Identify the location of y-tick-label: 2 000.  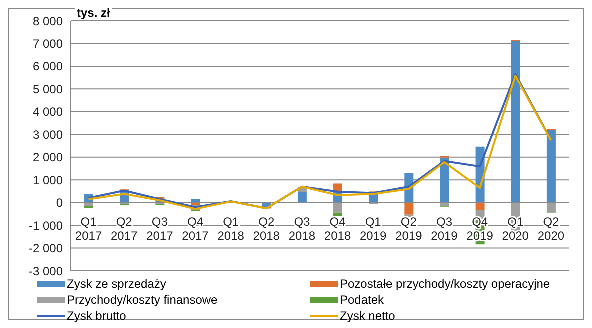
(48, 157).